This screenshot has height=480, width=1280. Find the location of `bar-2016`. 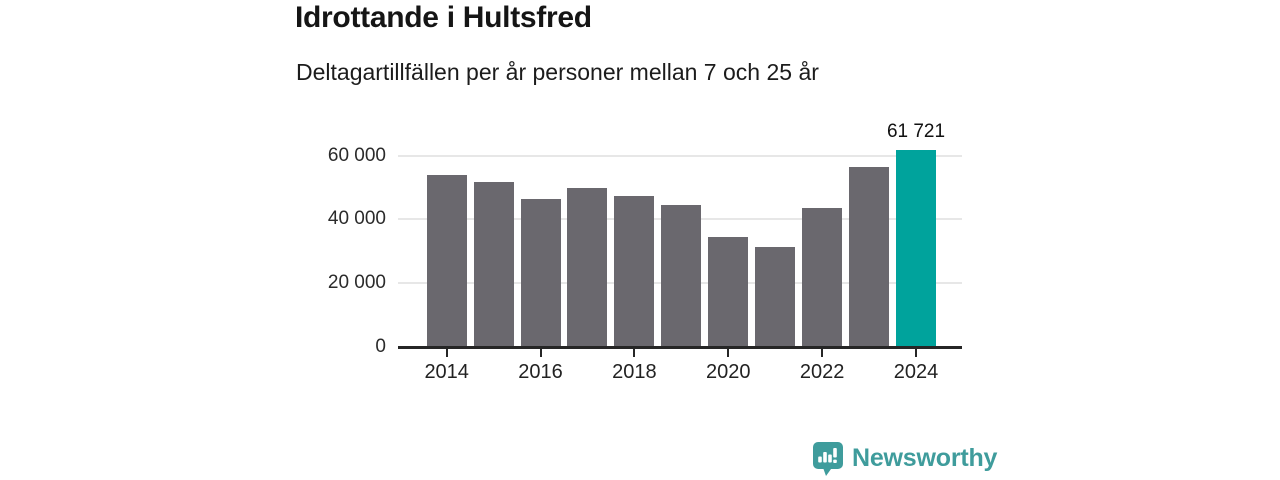

bar-2016 is located at coordinates (540, 273).